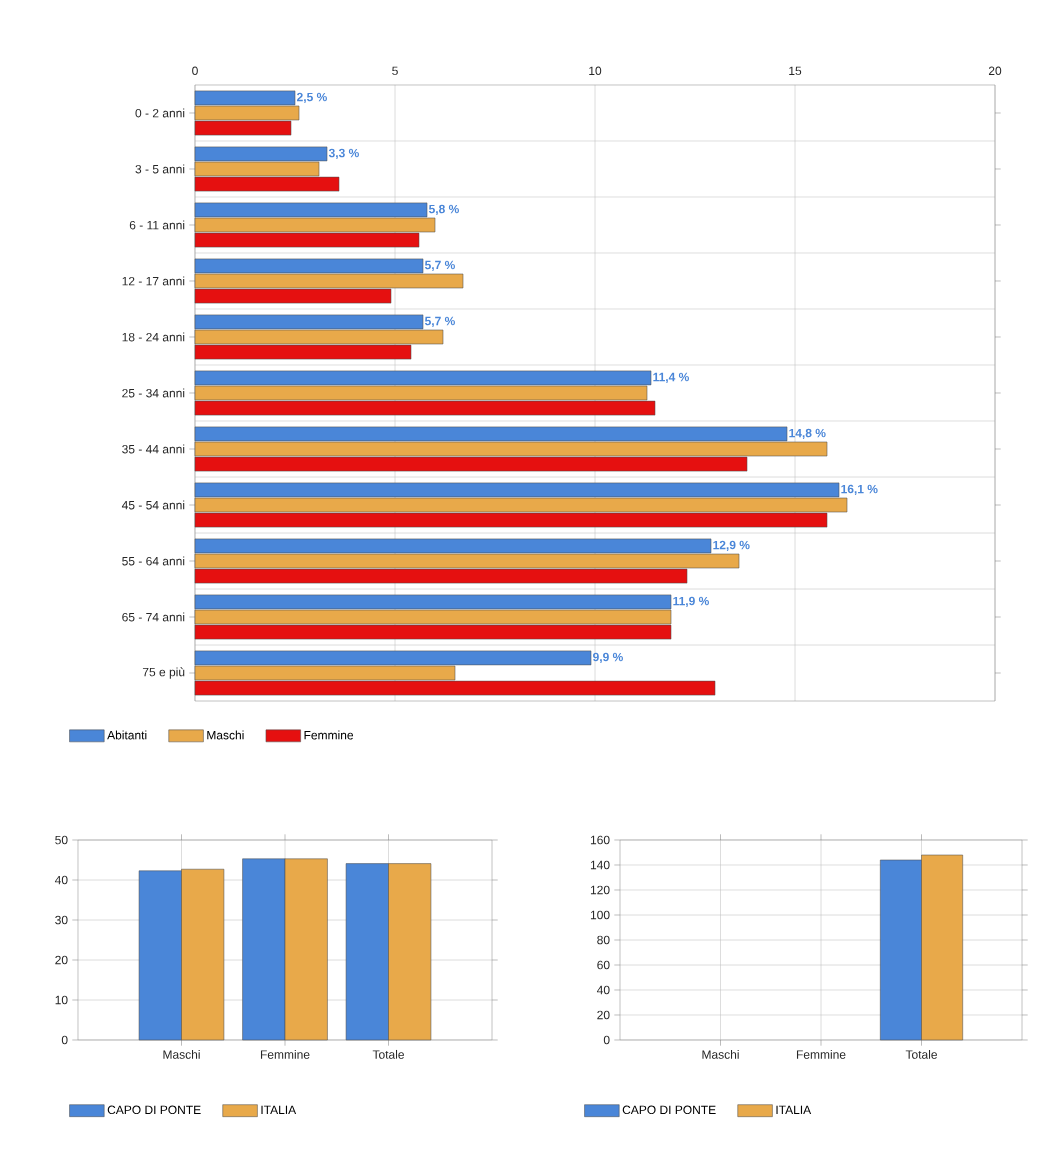 The image size is (1046, 1153). Describe the element at coordinates (600, 890) in the screenshot. I see `y-tick-label: 120` at that location.